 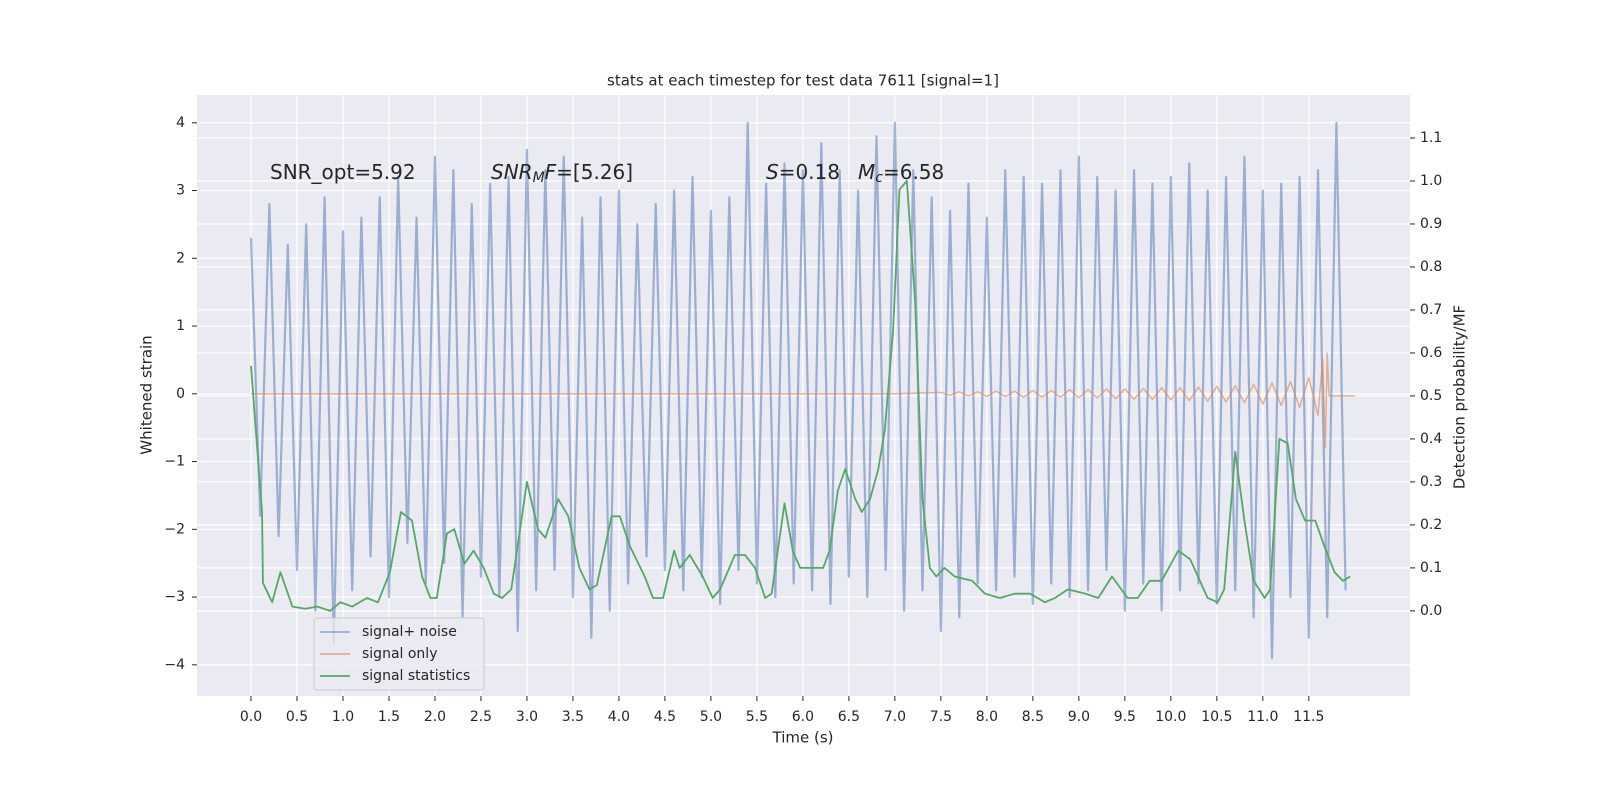 I want to click on x-tick-label: 10.0, so click(x=1170, y=717).